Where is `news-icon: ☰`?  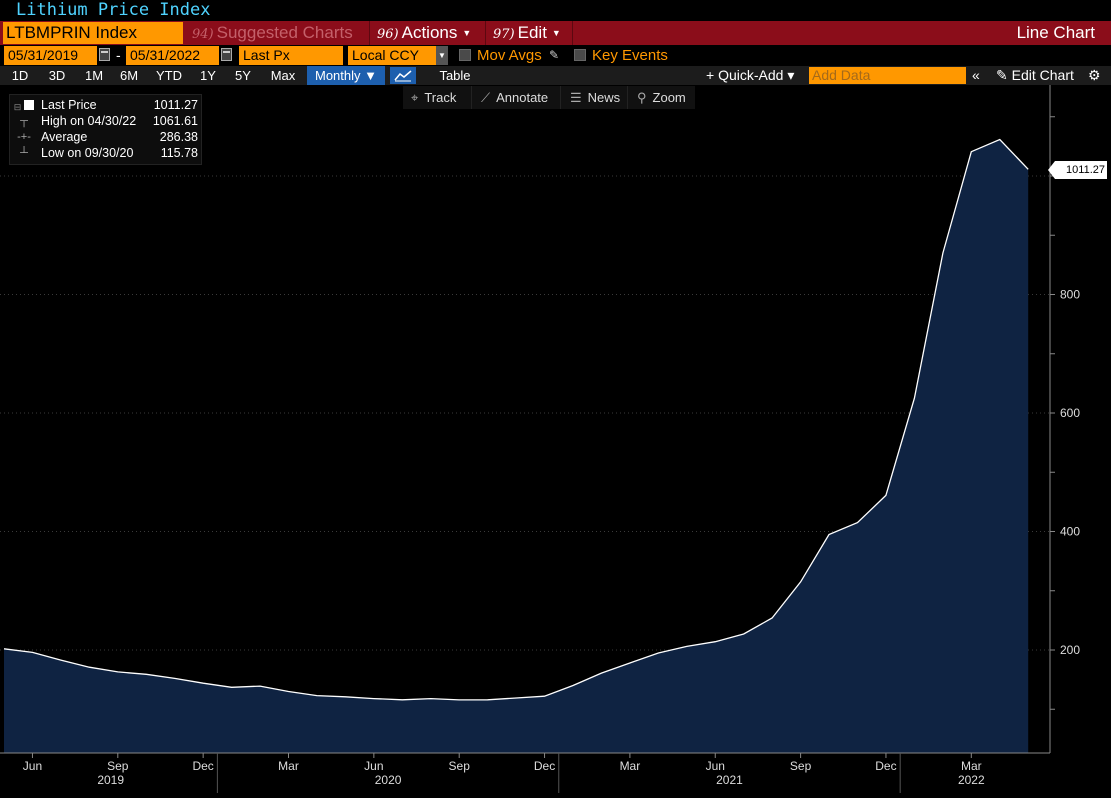 news-icon: ☰ is located at coordinates (576, 97).